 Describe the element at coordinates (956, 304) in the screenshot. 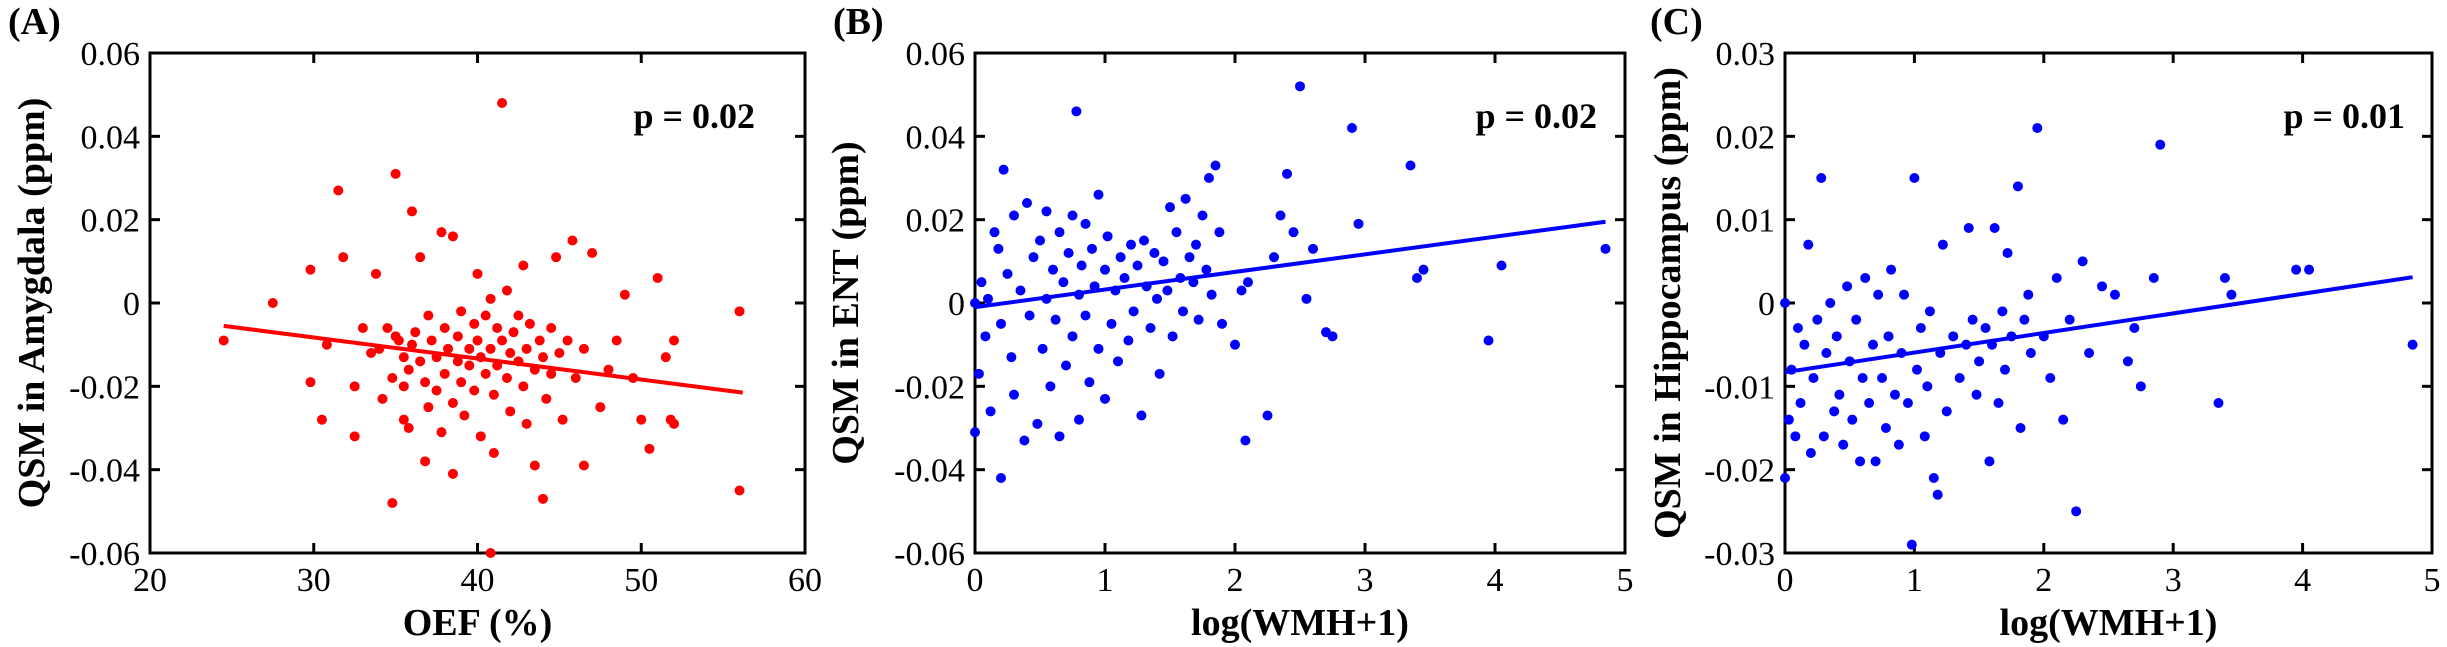

I see `y-tick-label: 0` at that location.